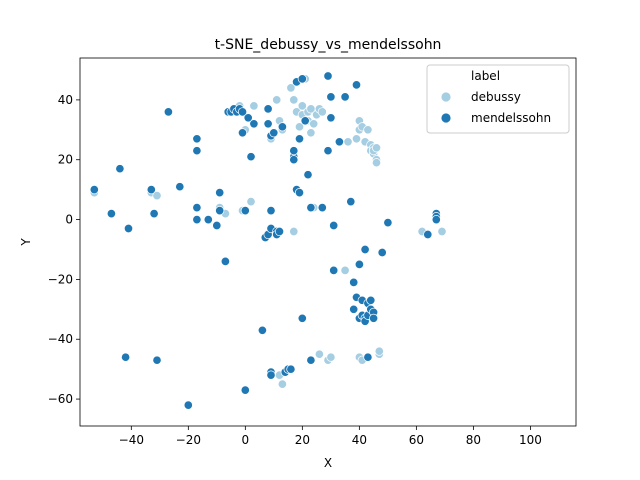  I want to click on legend-marker-debussy, so click(446, 97).